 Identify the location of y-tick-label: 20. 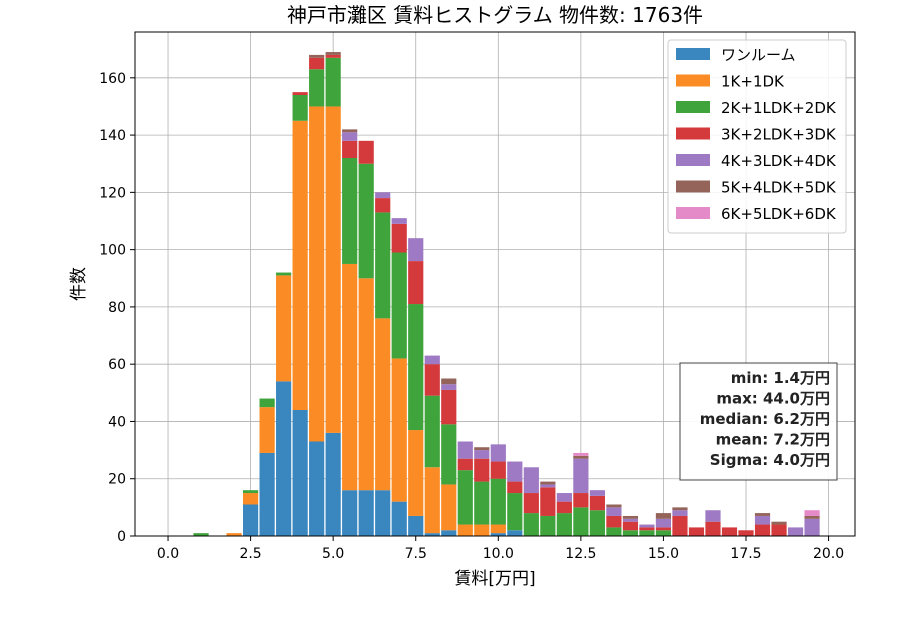
(117, 480).